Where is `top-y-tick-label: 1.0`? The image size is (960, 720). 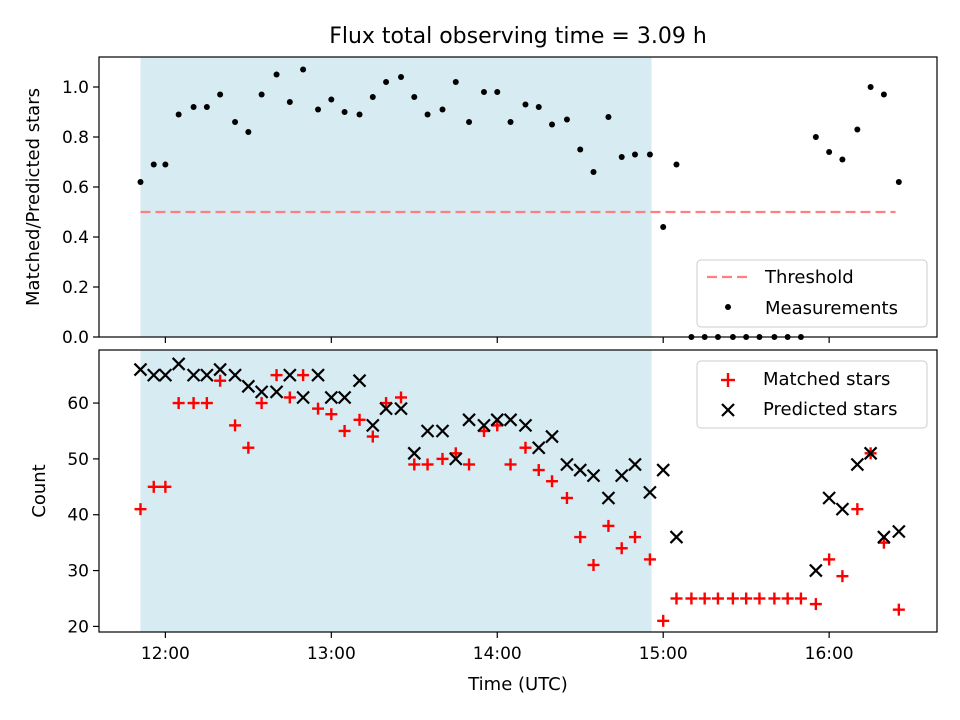
top-y-tick-label: 1.0 is located at coordinates (75, 88).